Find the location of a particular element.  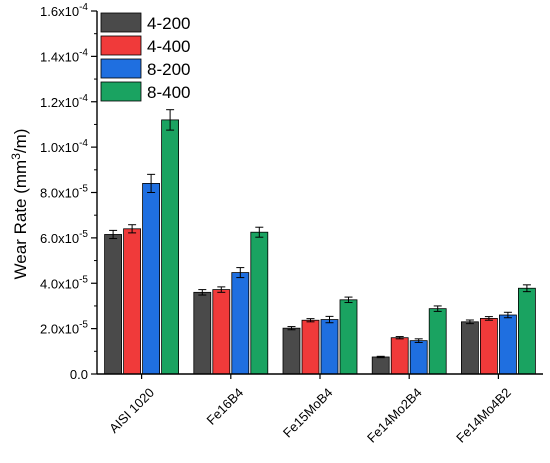

bar-8-400-fe14mo4b2 is located at coordinates (527, 331).